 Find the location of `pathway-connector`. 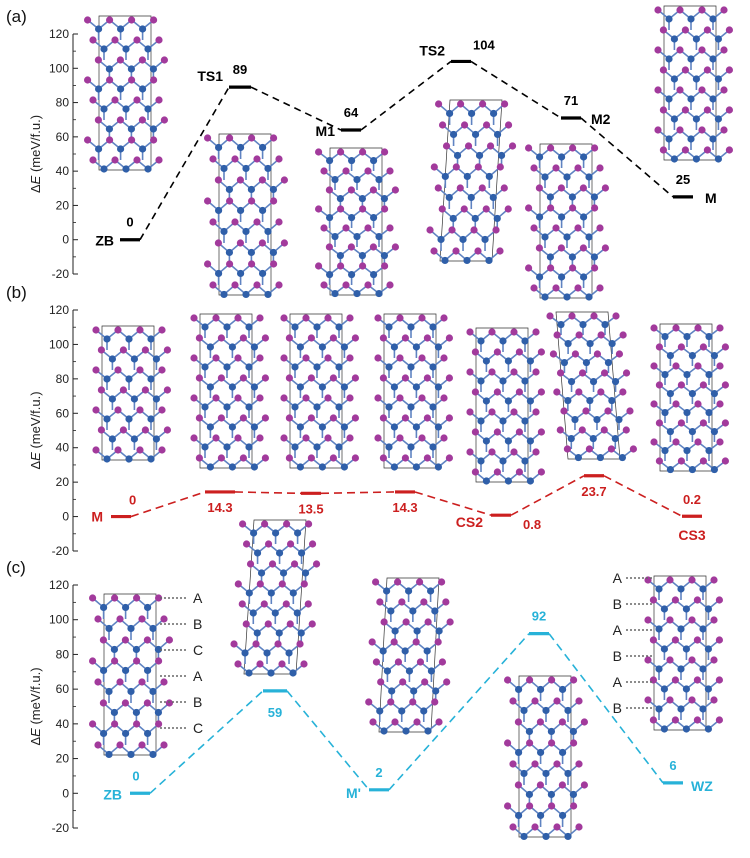

pathway-connector is located at coordinates (547, 495).